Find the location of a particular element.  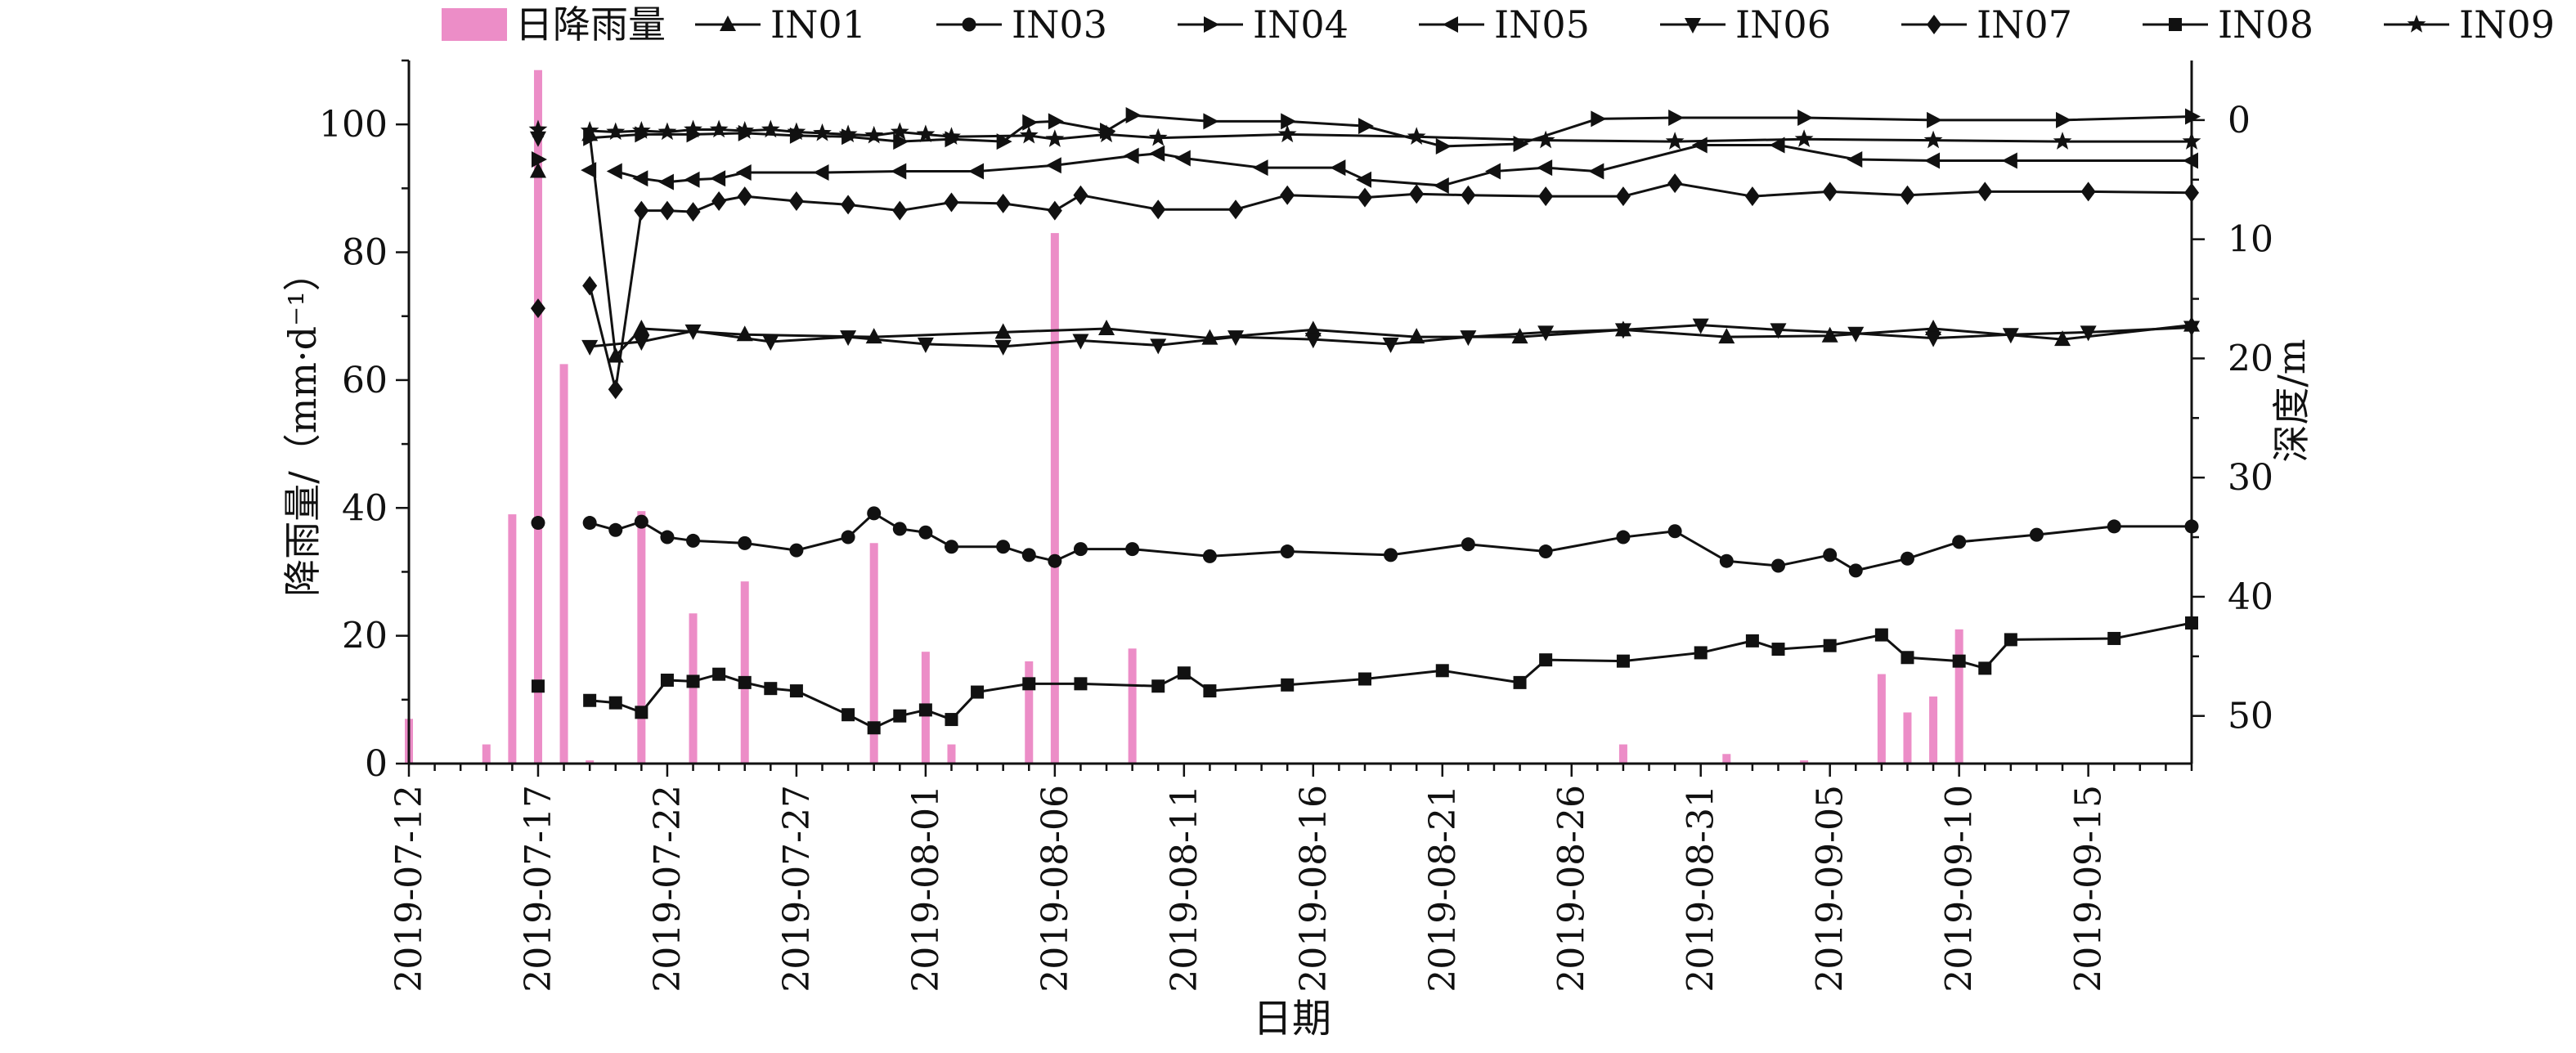

legend-marker-in04 is located at coordinates (1211, 24).